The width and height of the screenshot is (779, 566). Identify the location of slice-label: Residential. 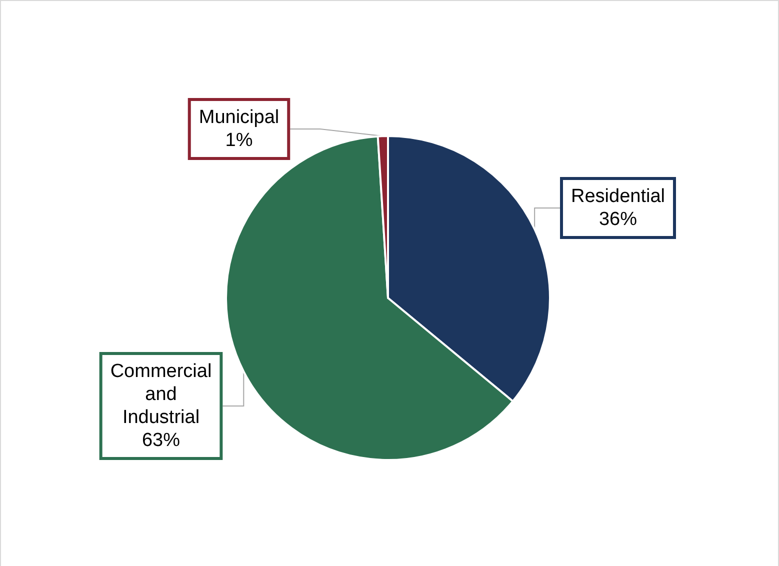
(618, 196).